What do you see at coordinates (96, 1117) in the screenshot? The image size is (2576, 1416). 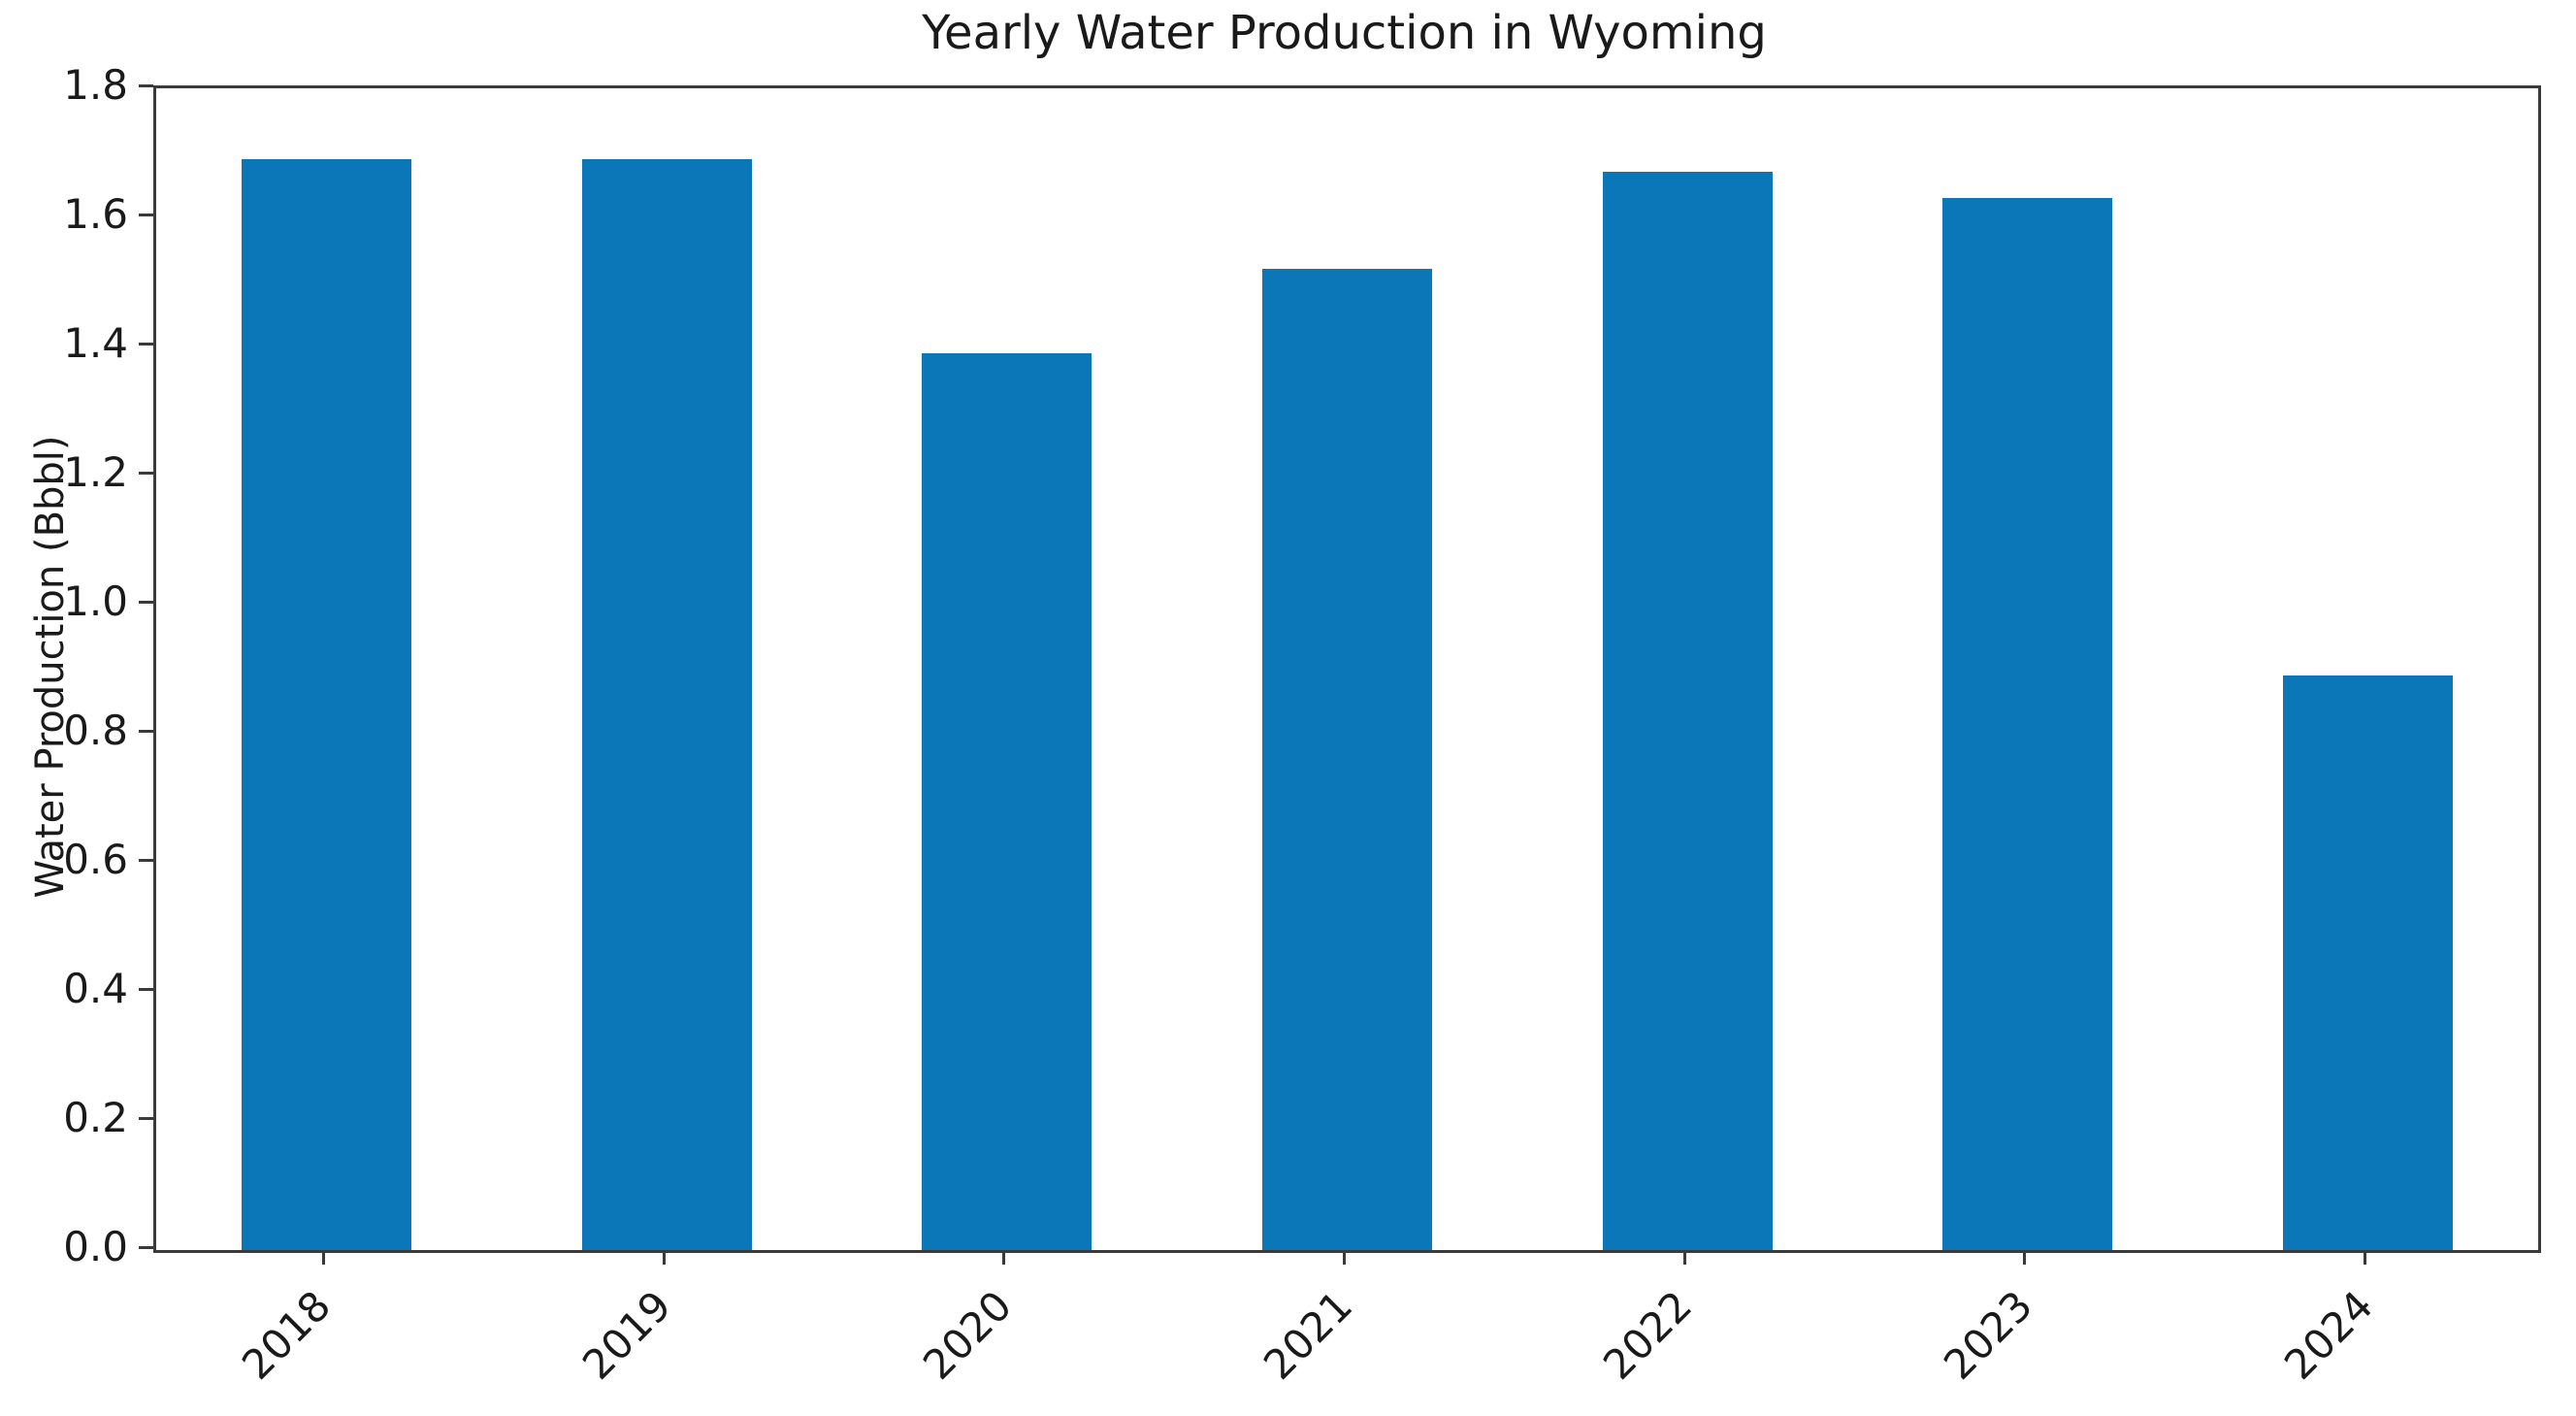 I see `y-tick-label: 0.2` at bounding box center [96, 1117].